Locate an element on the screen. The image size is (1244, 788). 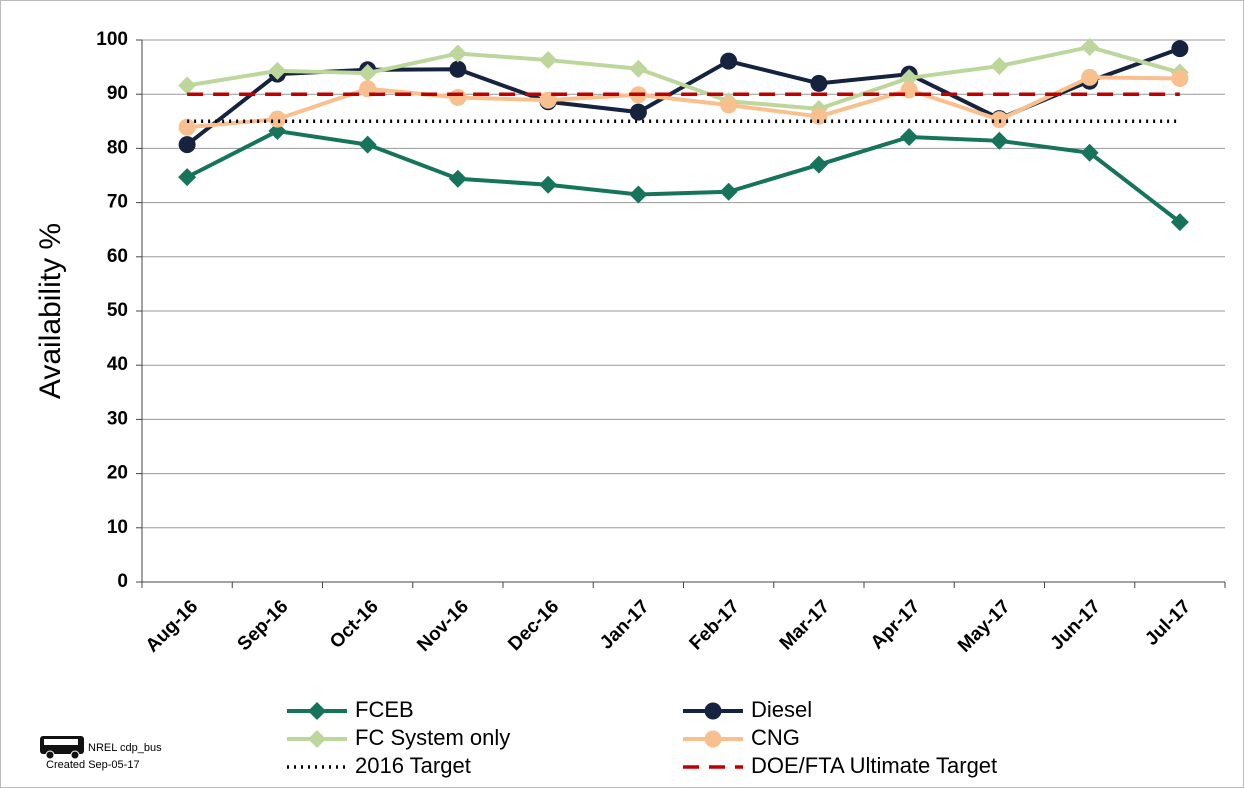
y-tick-label: 20 is located at coordinates (117, 473).